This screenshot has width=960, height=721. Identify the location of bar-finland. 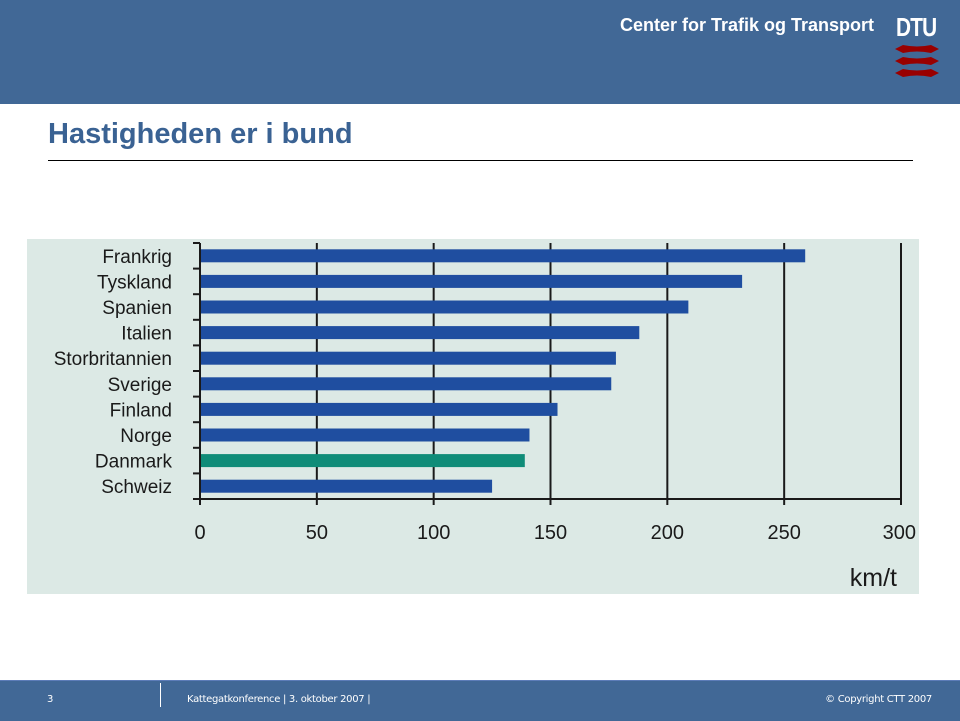
(379, 409).